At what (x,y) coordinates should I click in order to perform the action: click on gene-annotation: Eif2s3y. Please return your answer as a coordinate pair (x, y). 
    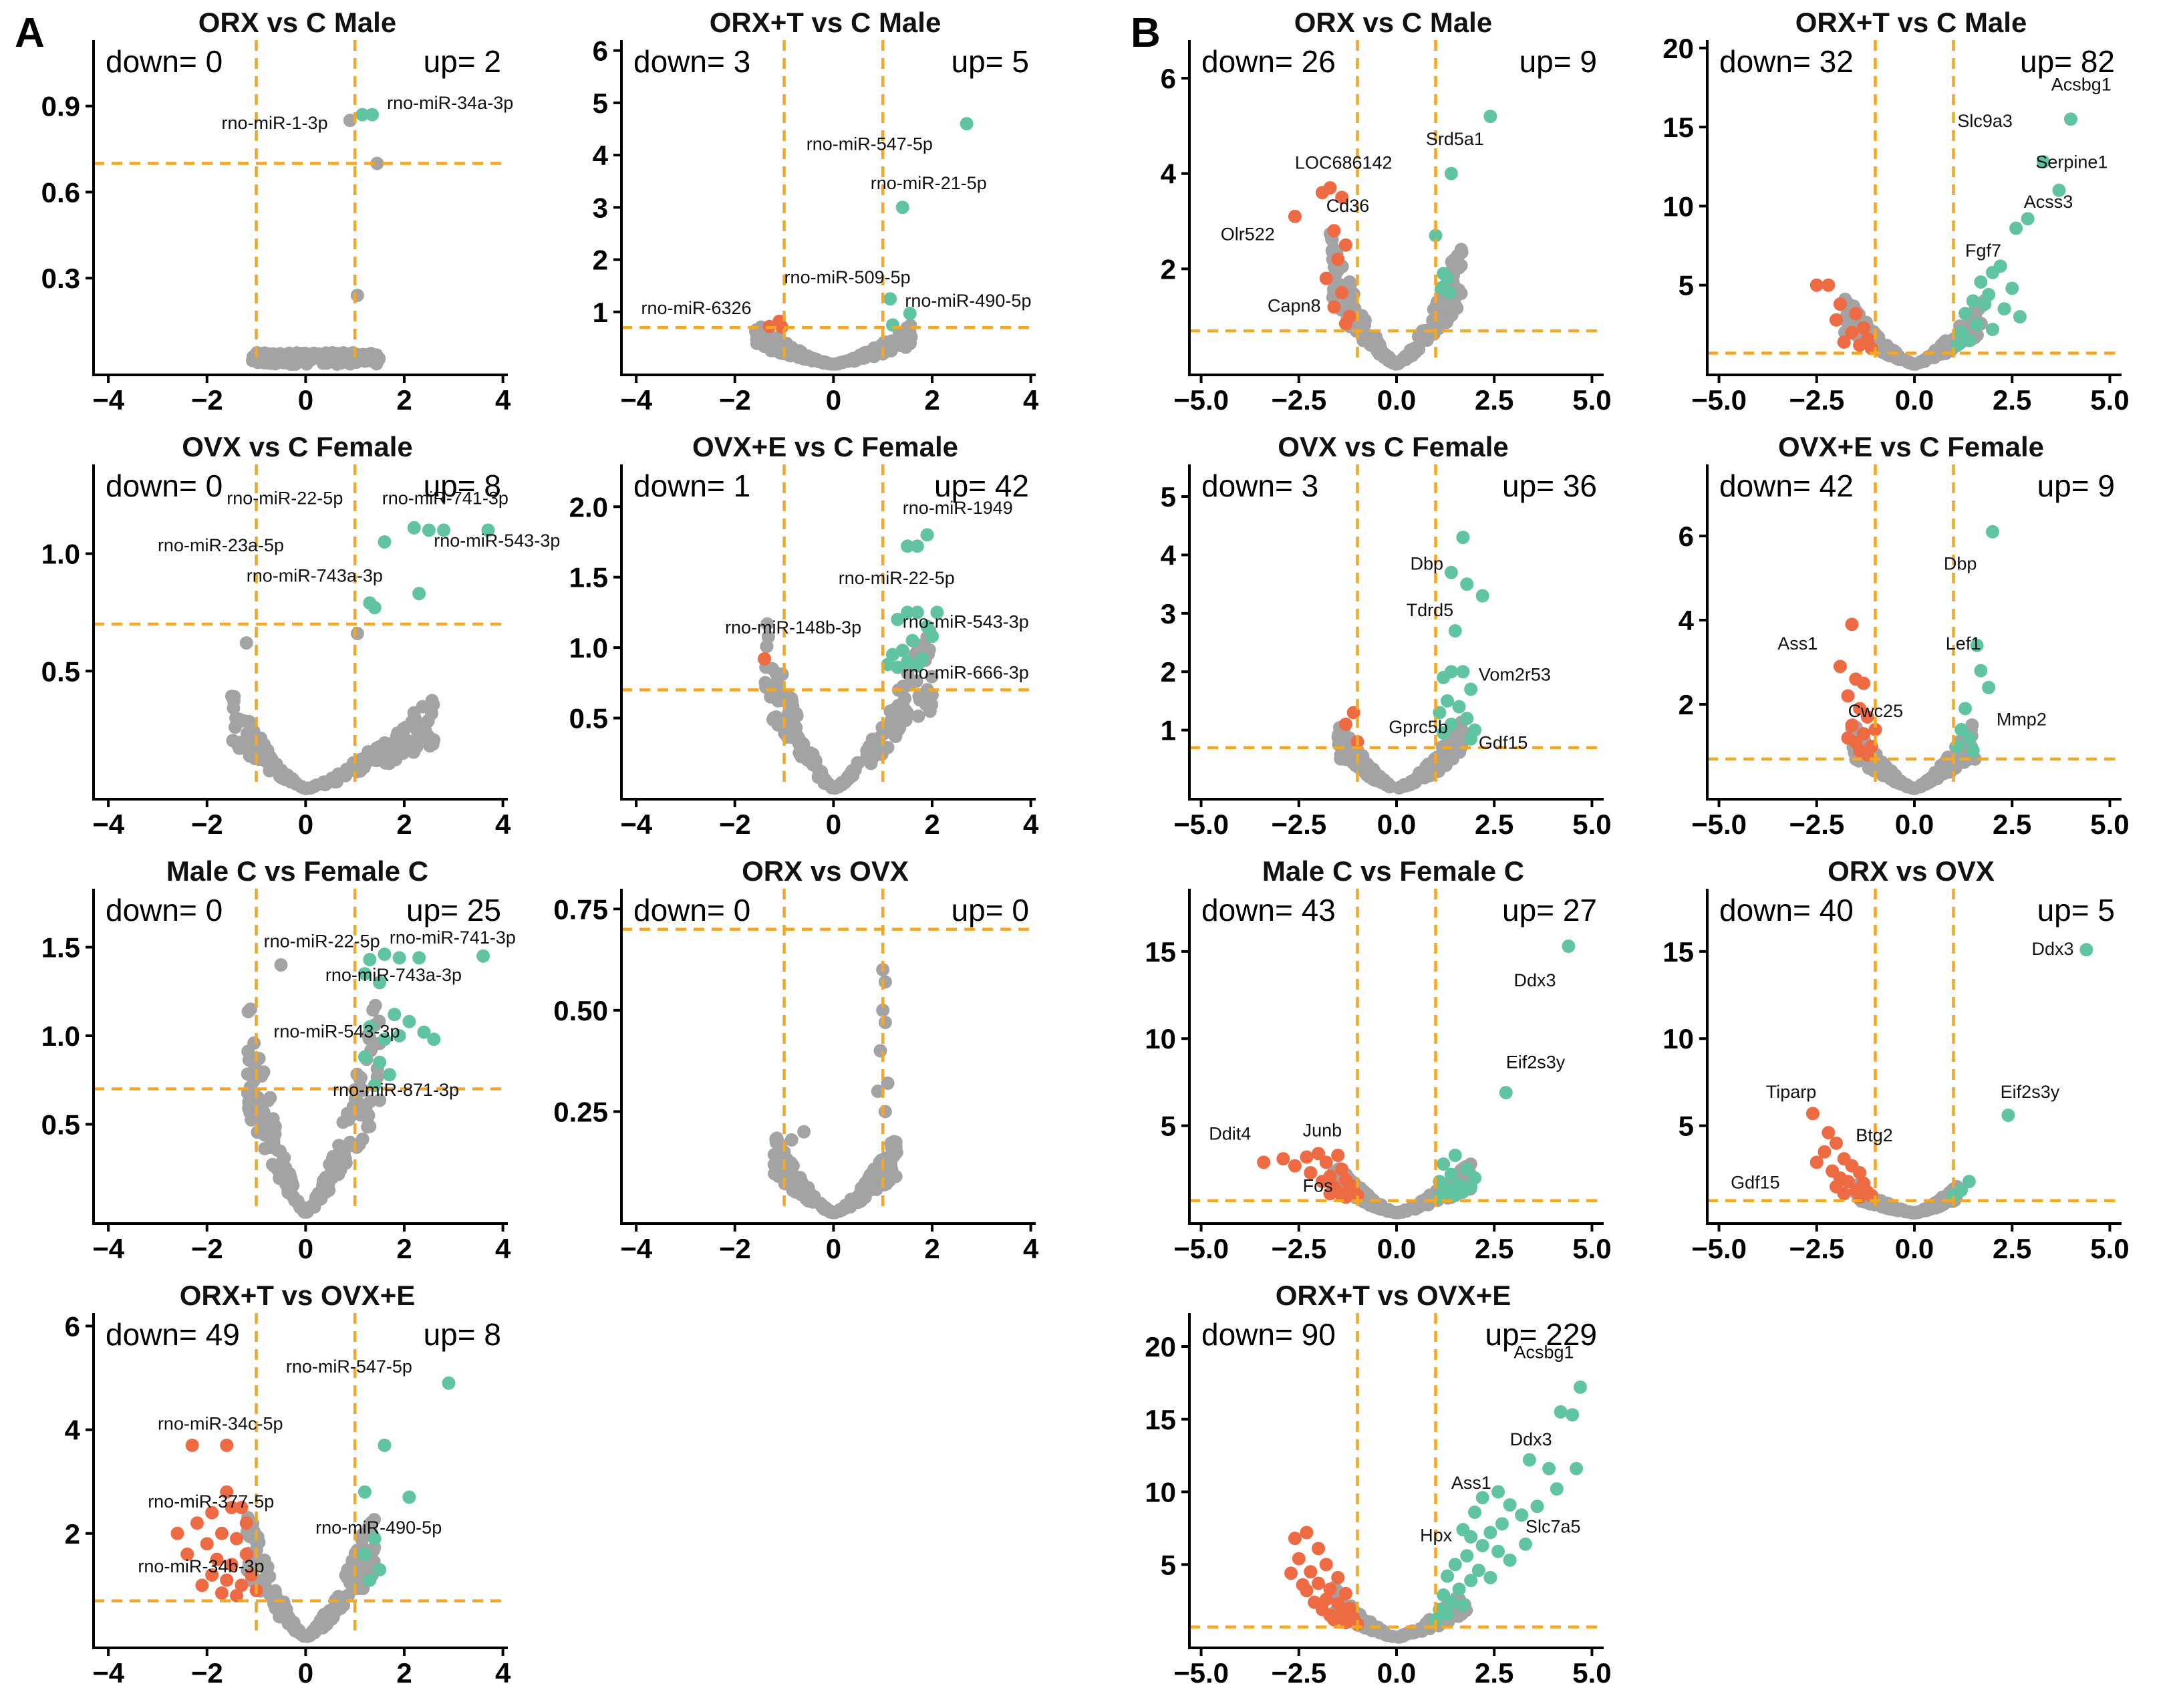
    Looking at the image, I should click on (2031, 1092).